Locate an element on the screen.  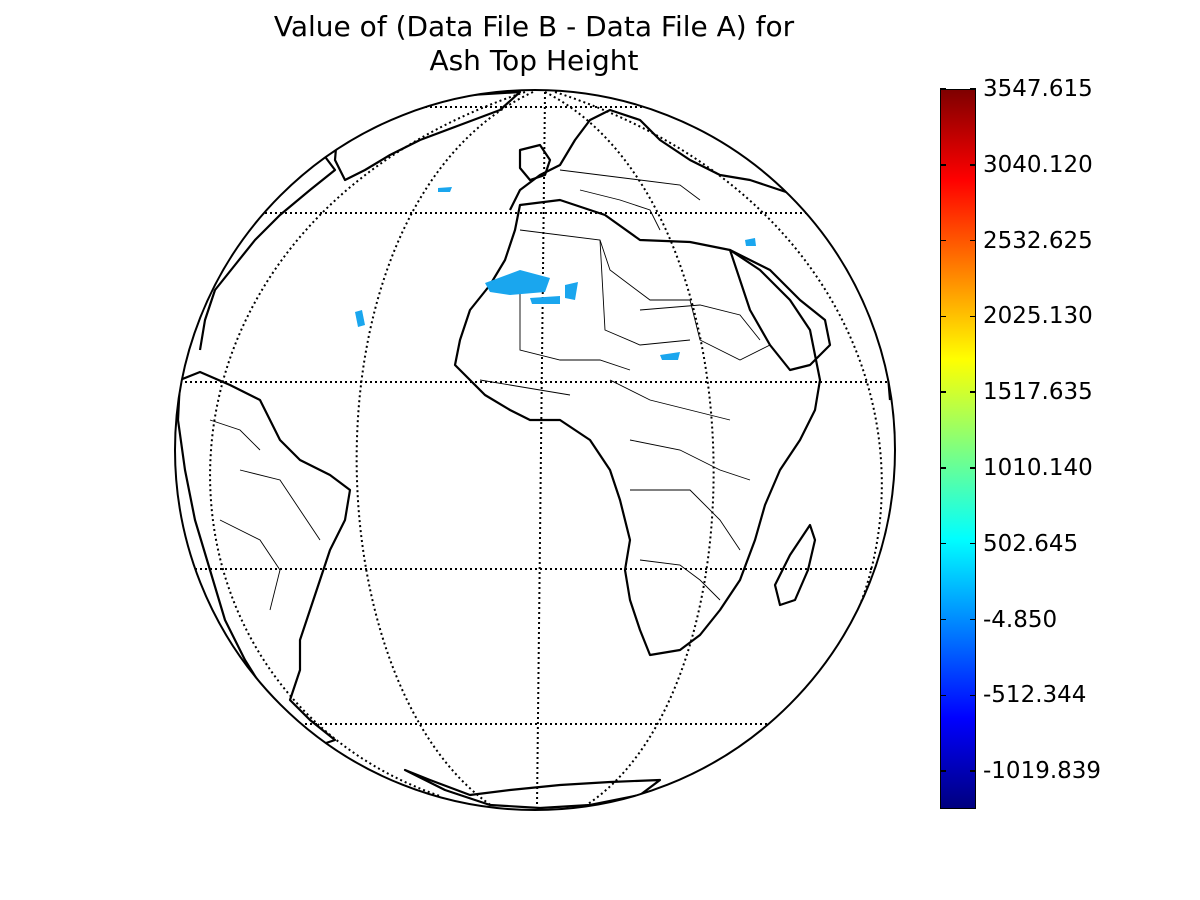
arabia-coastline is located at coordinates (780, 310).